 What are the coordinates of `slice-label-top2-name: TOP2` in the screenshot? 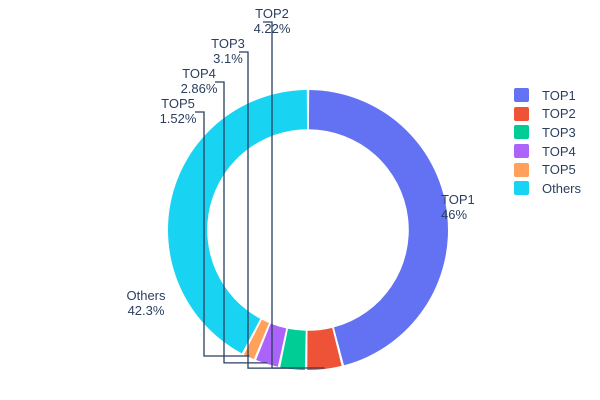 It's located at (272, 13).